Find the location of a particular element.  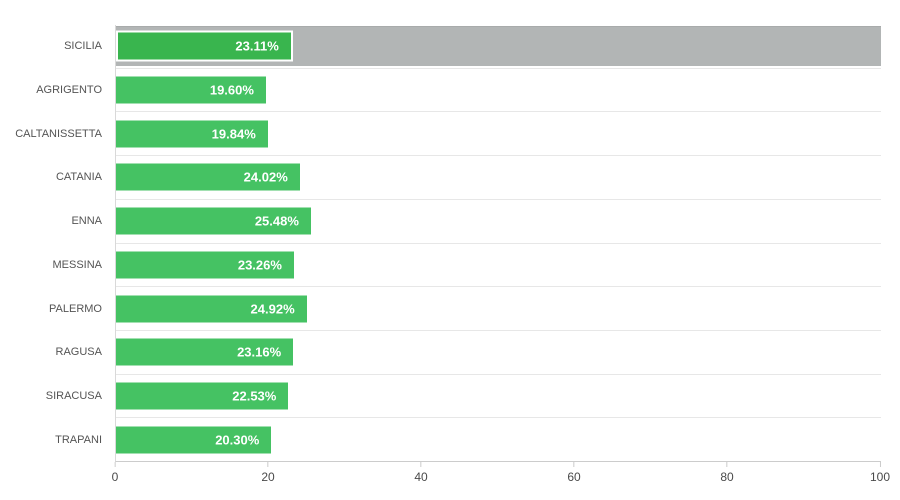

bar-value-label: 19.84% is located at coordinates (233, 134).